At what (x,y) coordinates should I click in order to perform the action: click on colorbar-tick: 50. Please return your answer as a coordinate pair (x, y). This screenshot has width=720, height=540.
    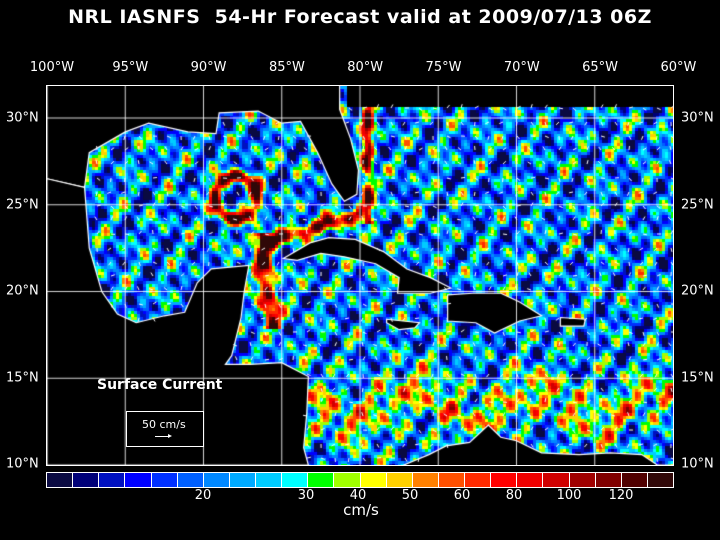
    Looking at the image, I should click on (410, 495).